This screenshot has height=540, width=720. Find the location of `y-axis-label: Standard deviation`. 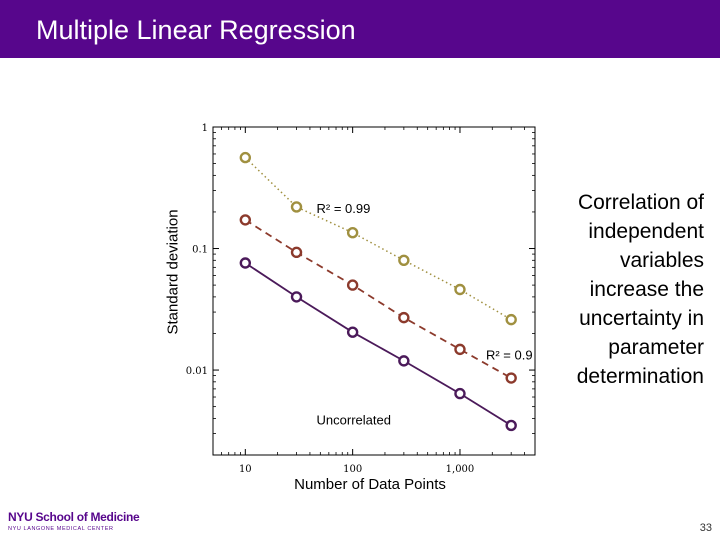

y-axis-label: Standard deviation is located at coordinates (173, 272).